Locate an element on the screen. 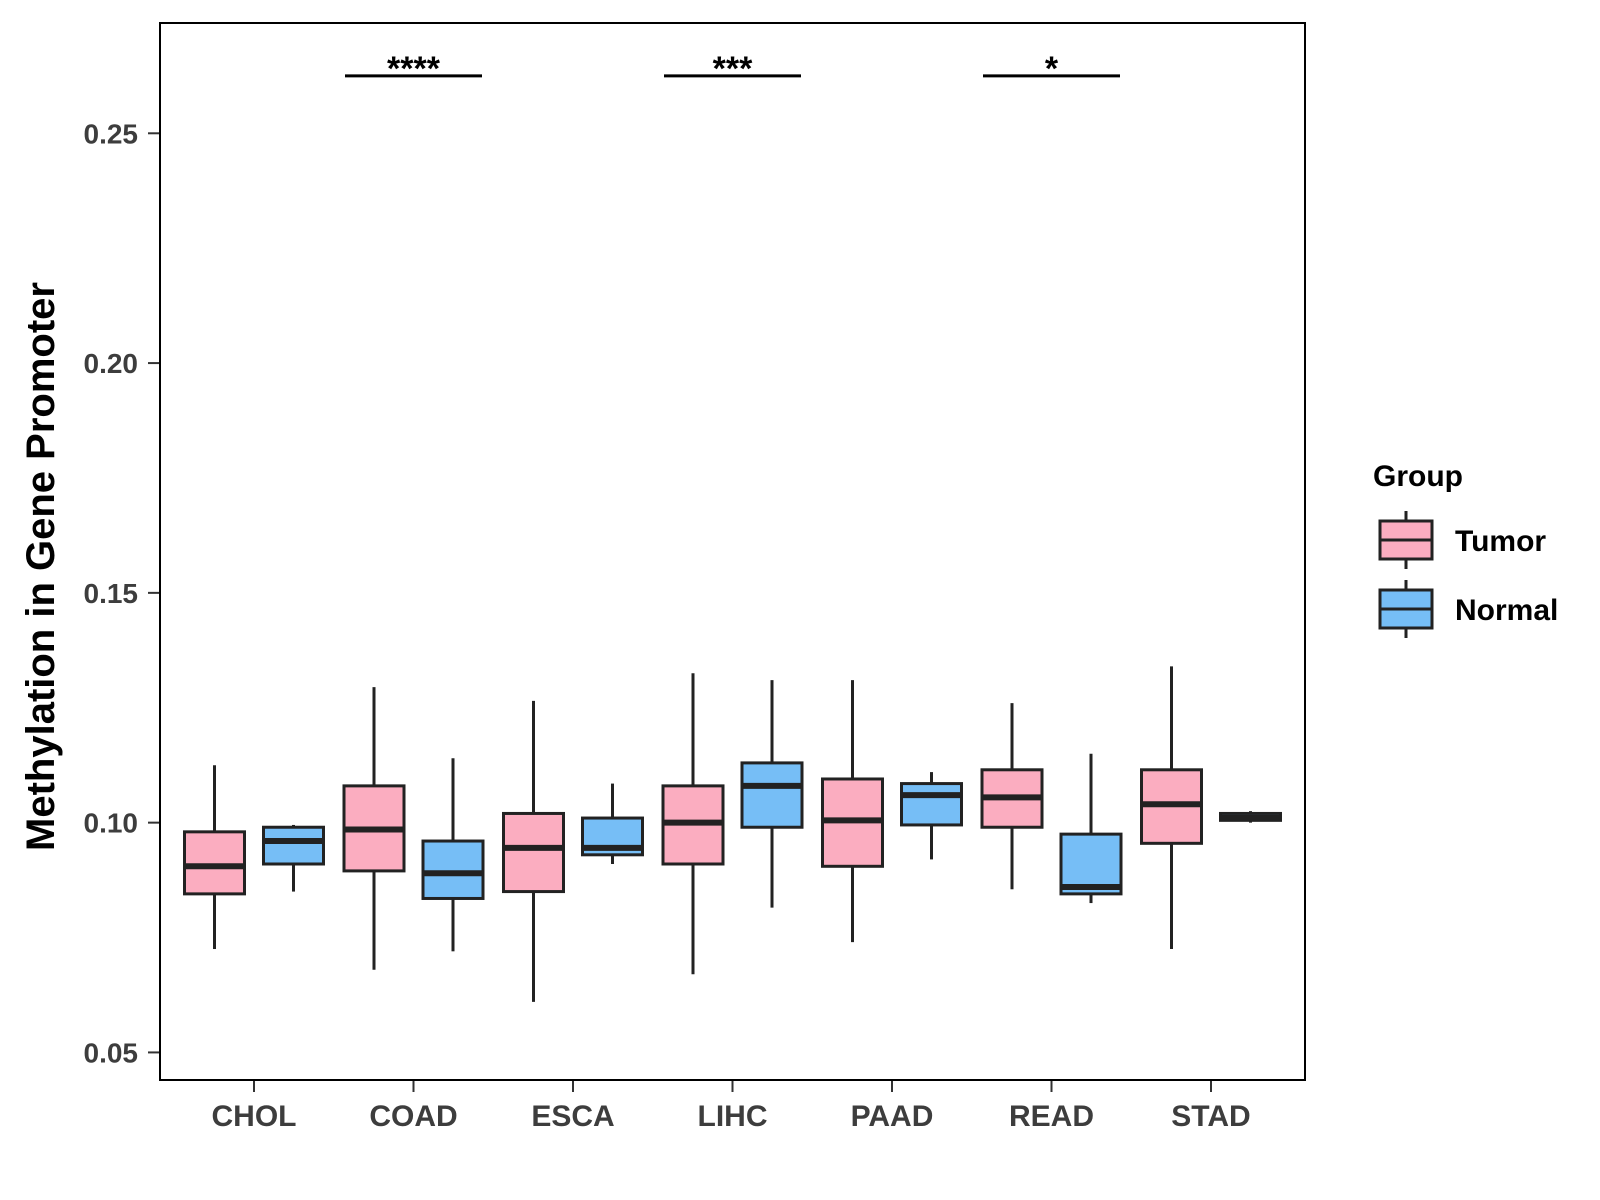  box-normal-coad is located at coordinates (453, 855).